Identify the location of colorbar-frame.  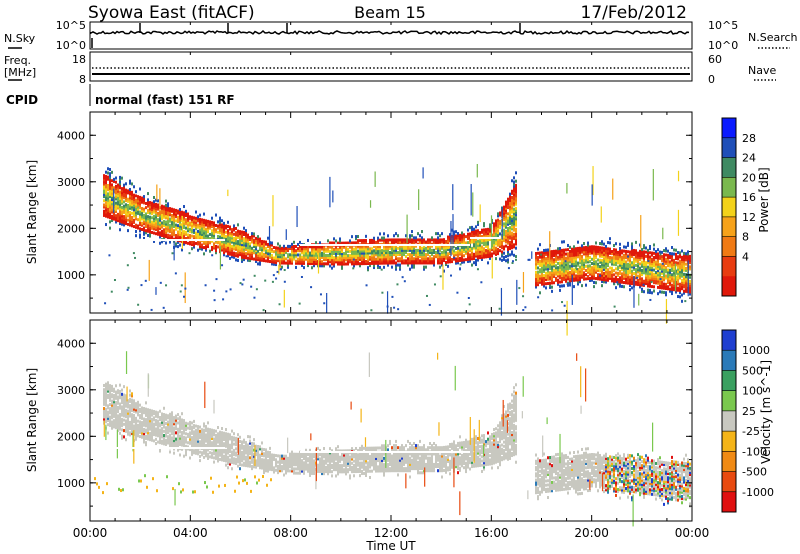
(729, 207).